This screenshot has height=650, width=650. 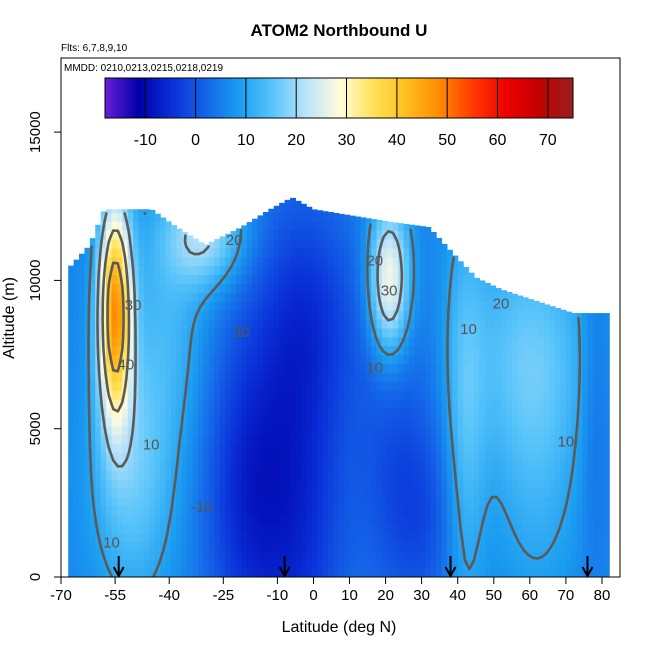 I want to click on contour-label: 10, so click(x=374, y=367).